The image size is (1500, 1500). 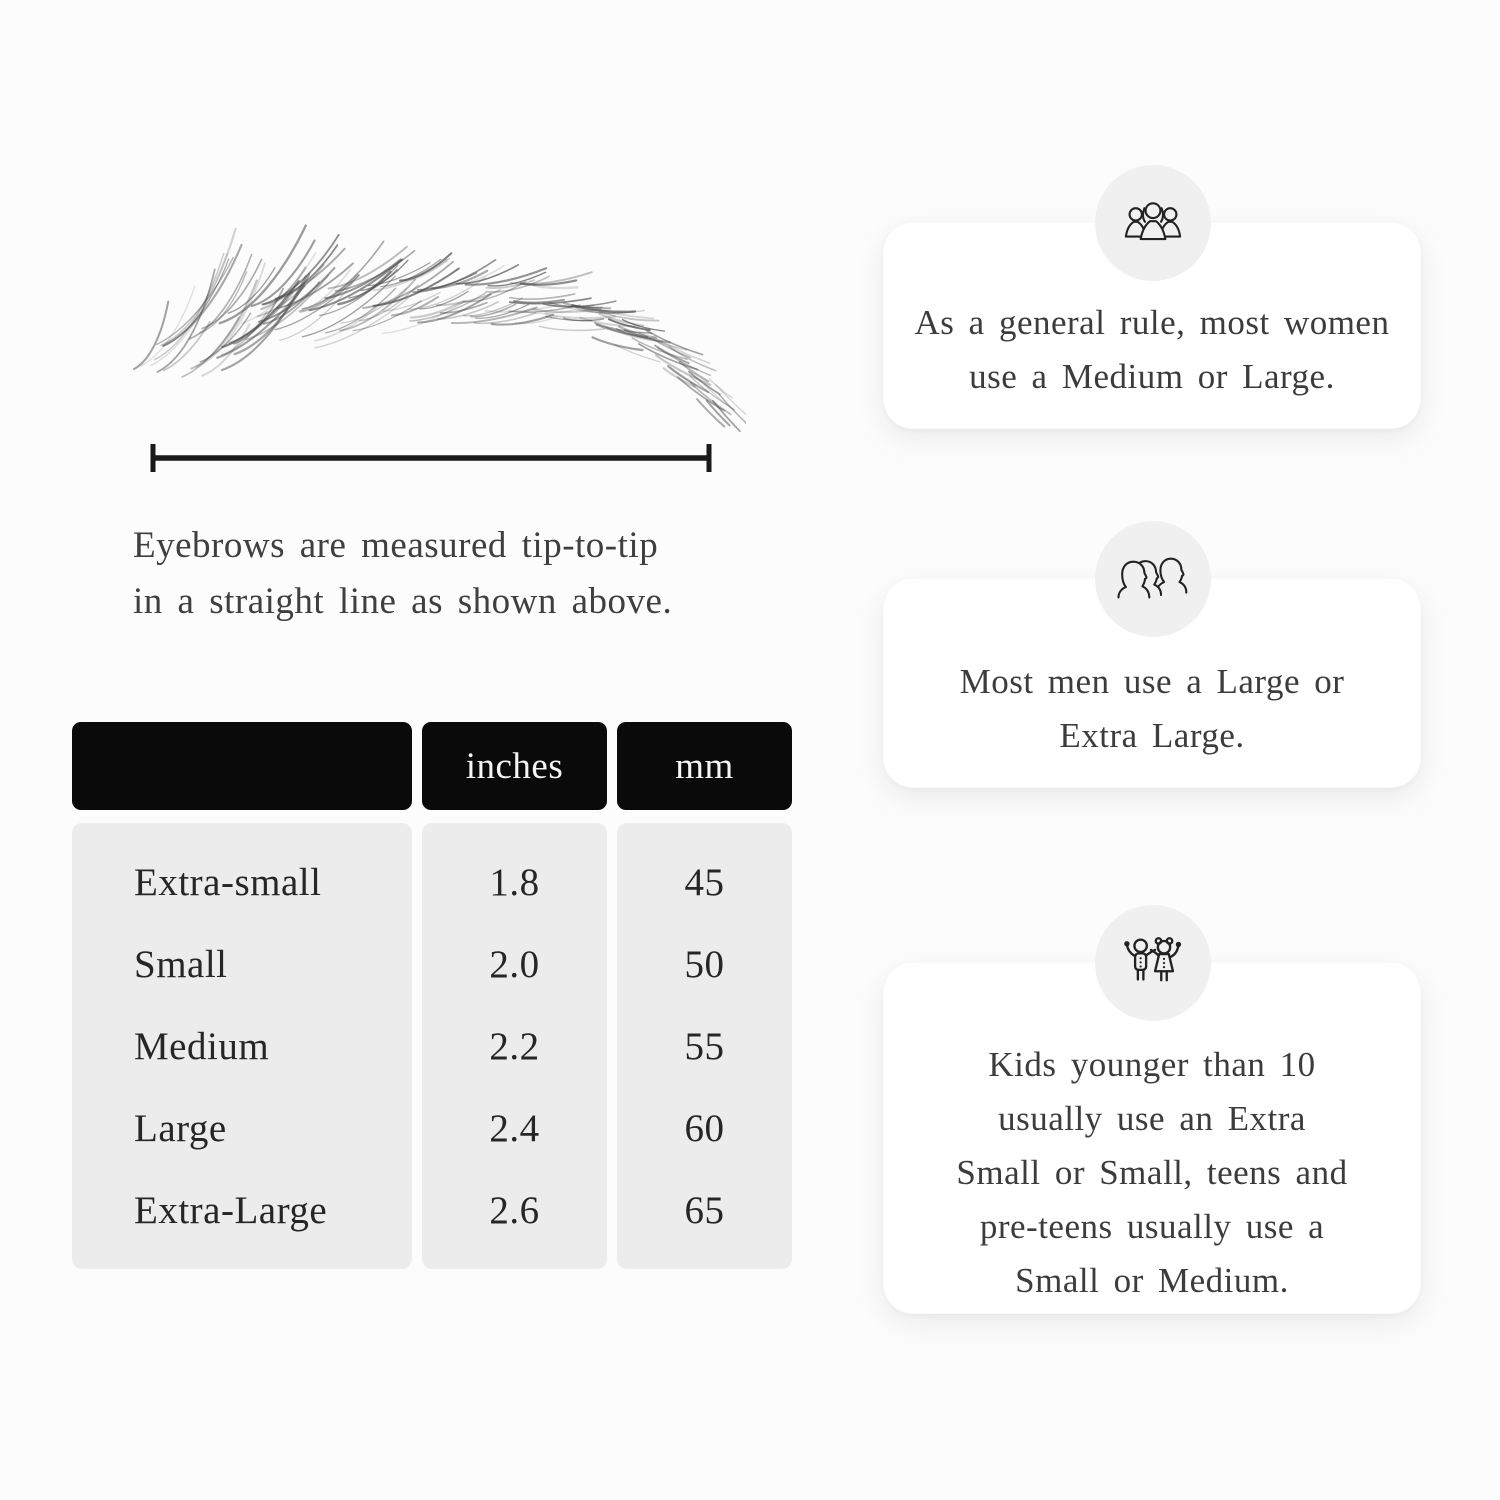 I want to click on caption-line-2: in a straight line as shown above., so click(x=403, y=601).